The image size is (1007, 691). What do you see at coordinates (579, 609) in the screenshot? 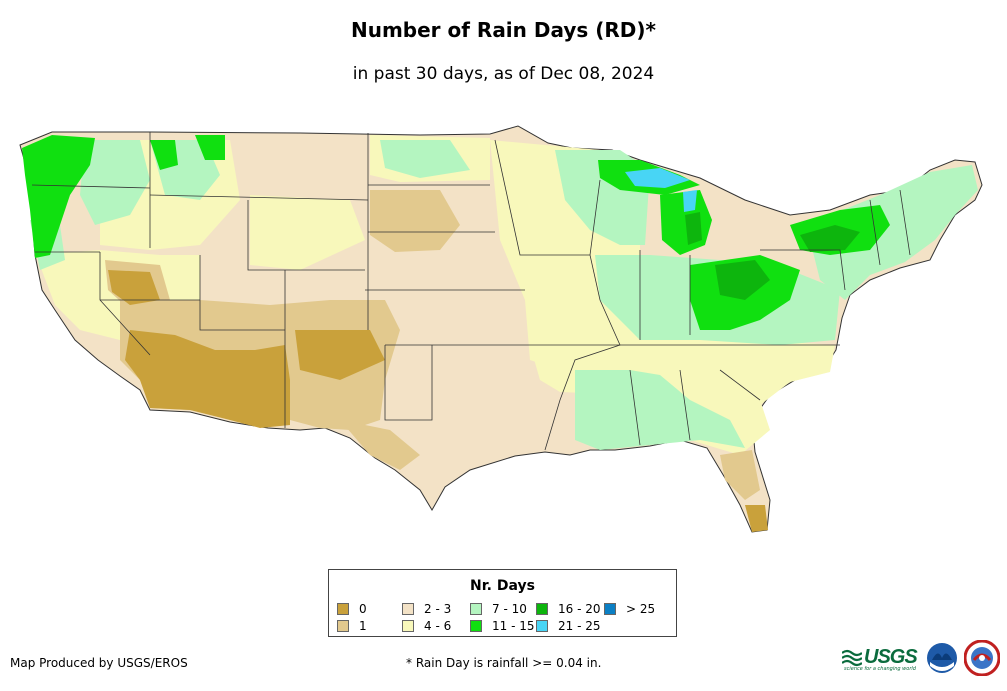
I see `legend-label: 16 - 20` at bounding box center [579, 609].